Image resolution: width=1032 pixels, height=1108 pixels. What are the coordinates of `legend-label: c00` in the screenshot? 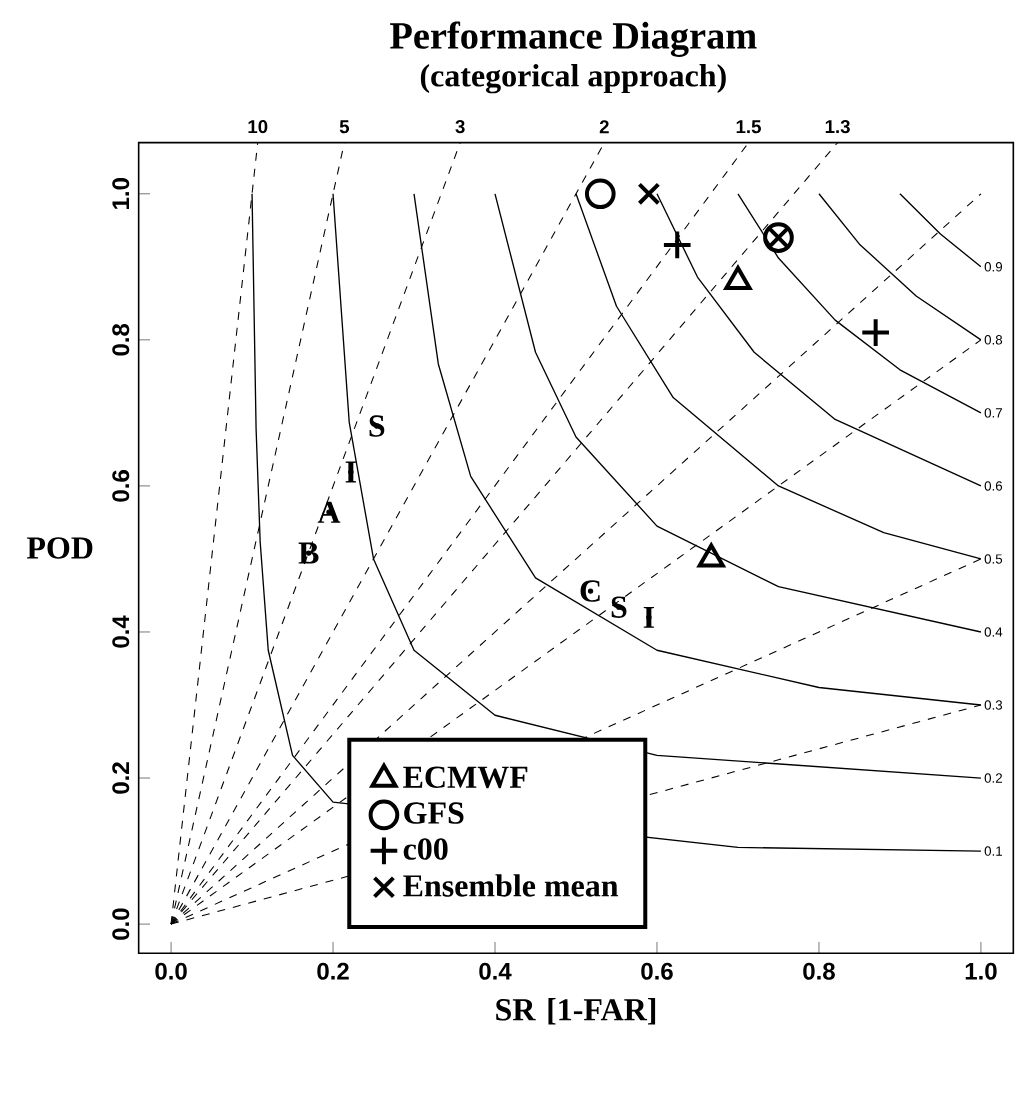 It's located at (425, 849).